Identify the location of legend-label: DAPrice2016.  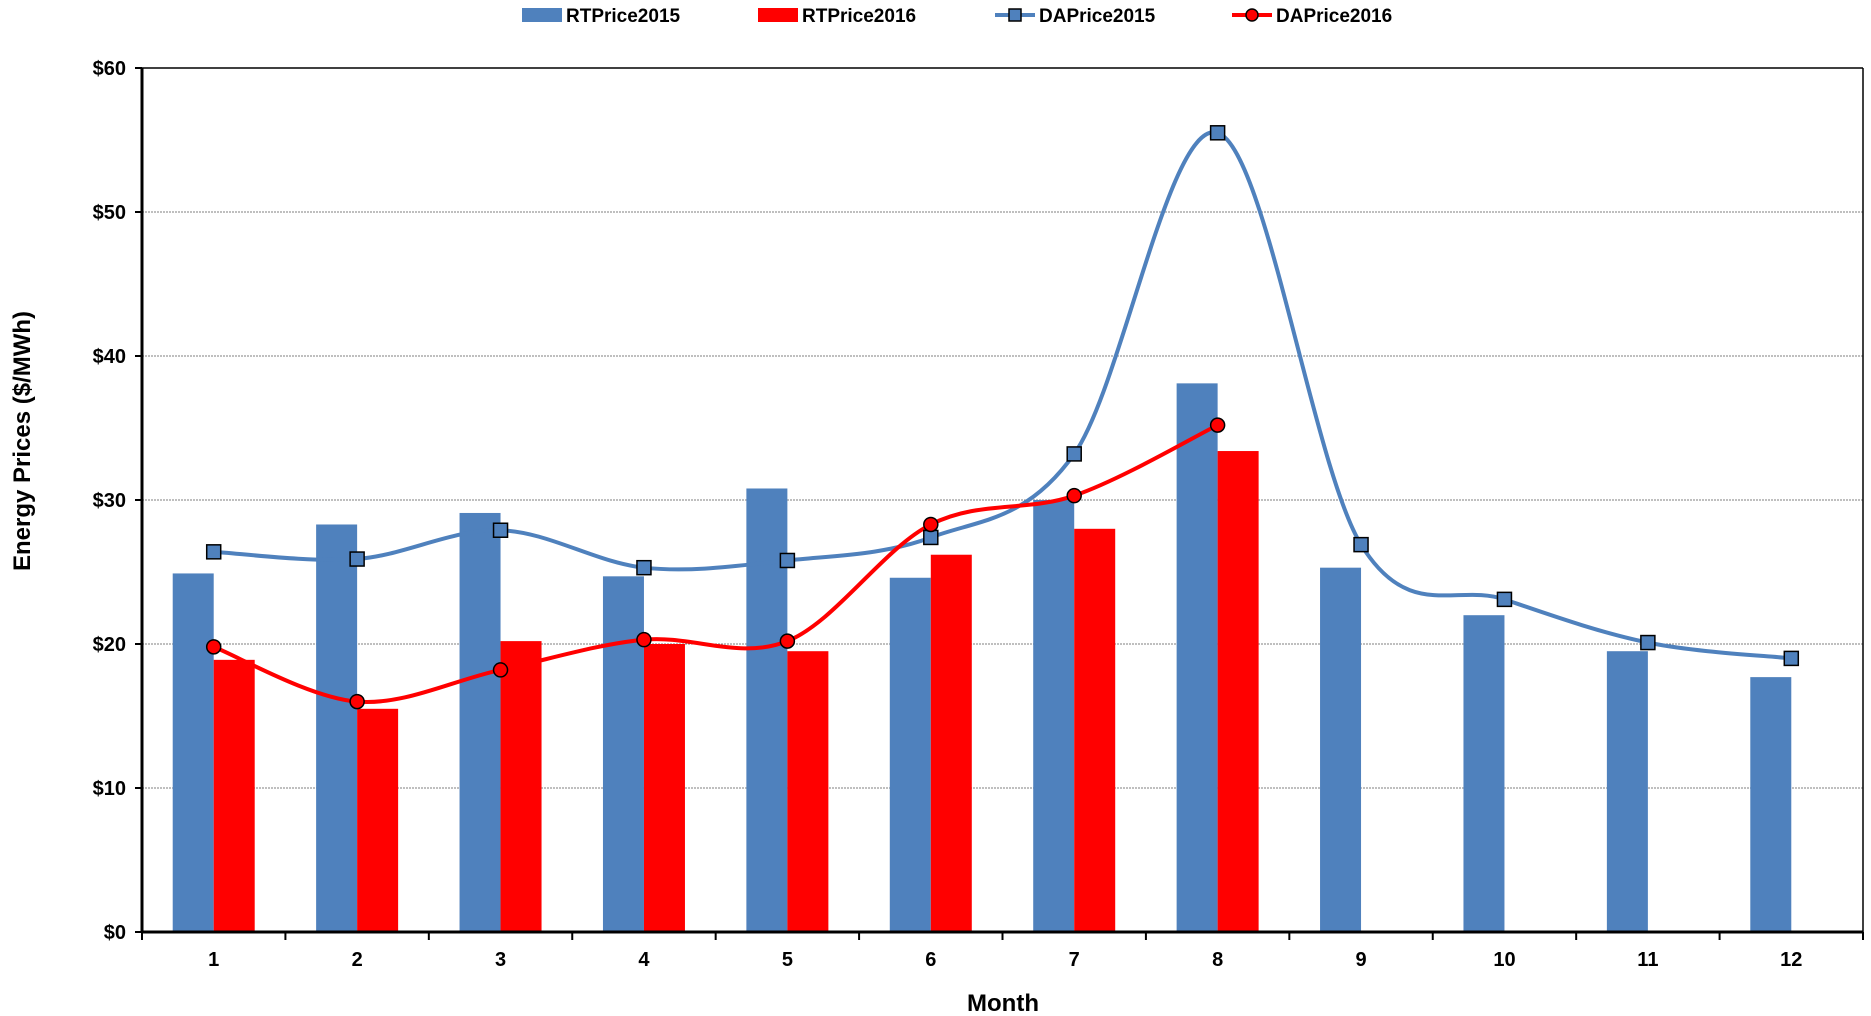
(1334, 16).